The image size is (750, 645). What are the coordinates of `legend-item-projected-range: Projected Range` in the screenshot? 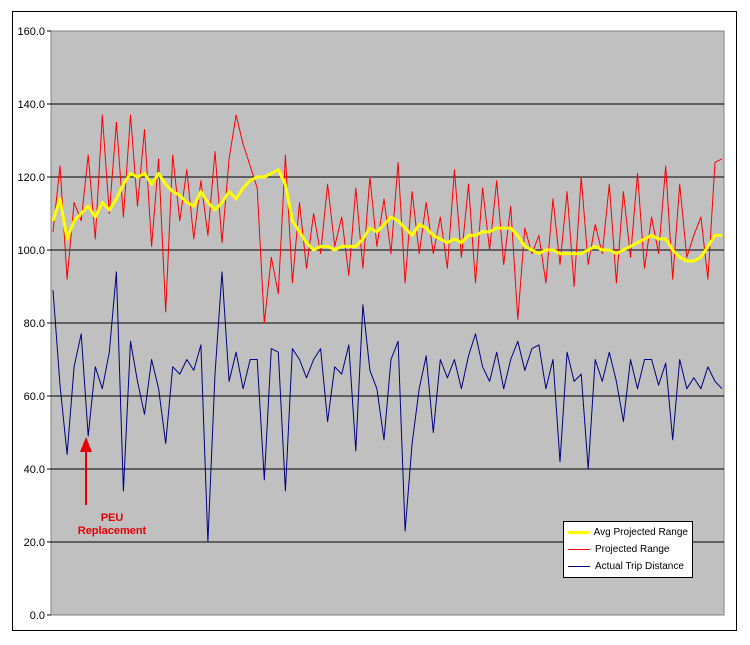 It's located at (628, 549).